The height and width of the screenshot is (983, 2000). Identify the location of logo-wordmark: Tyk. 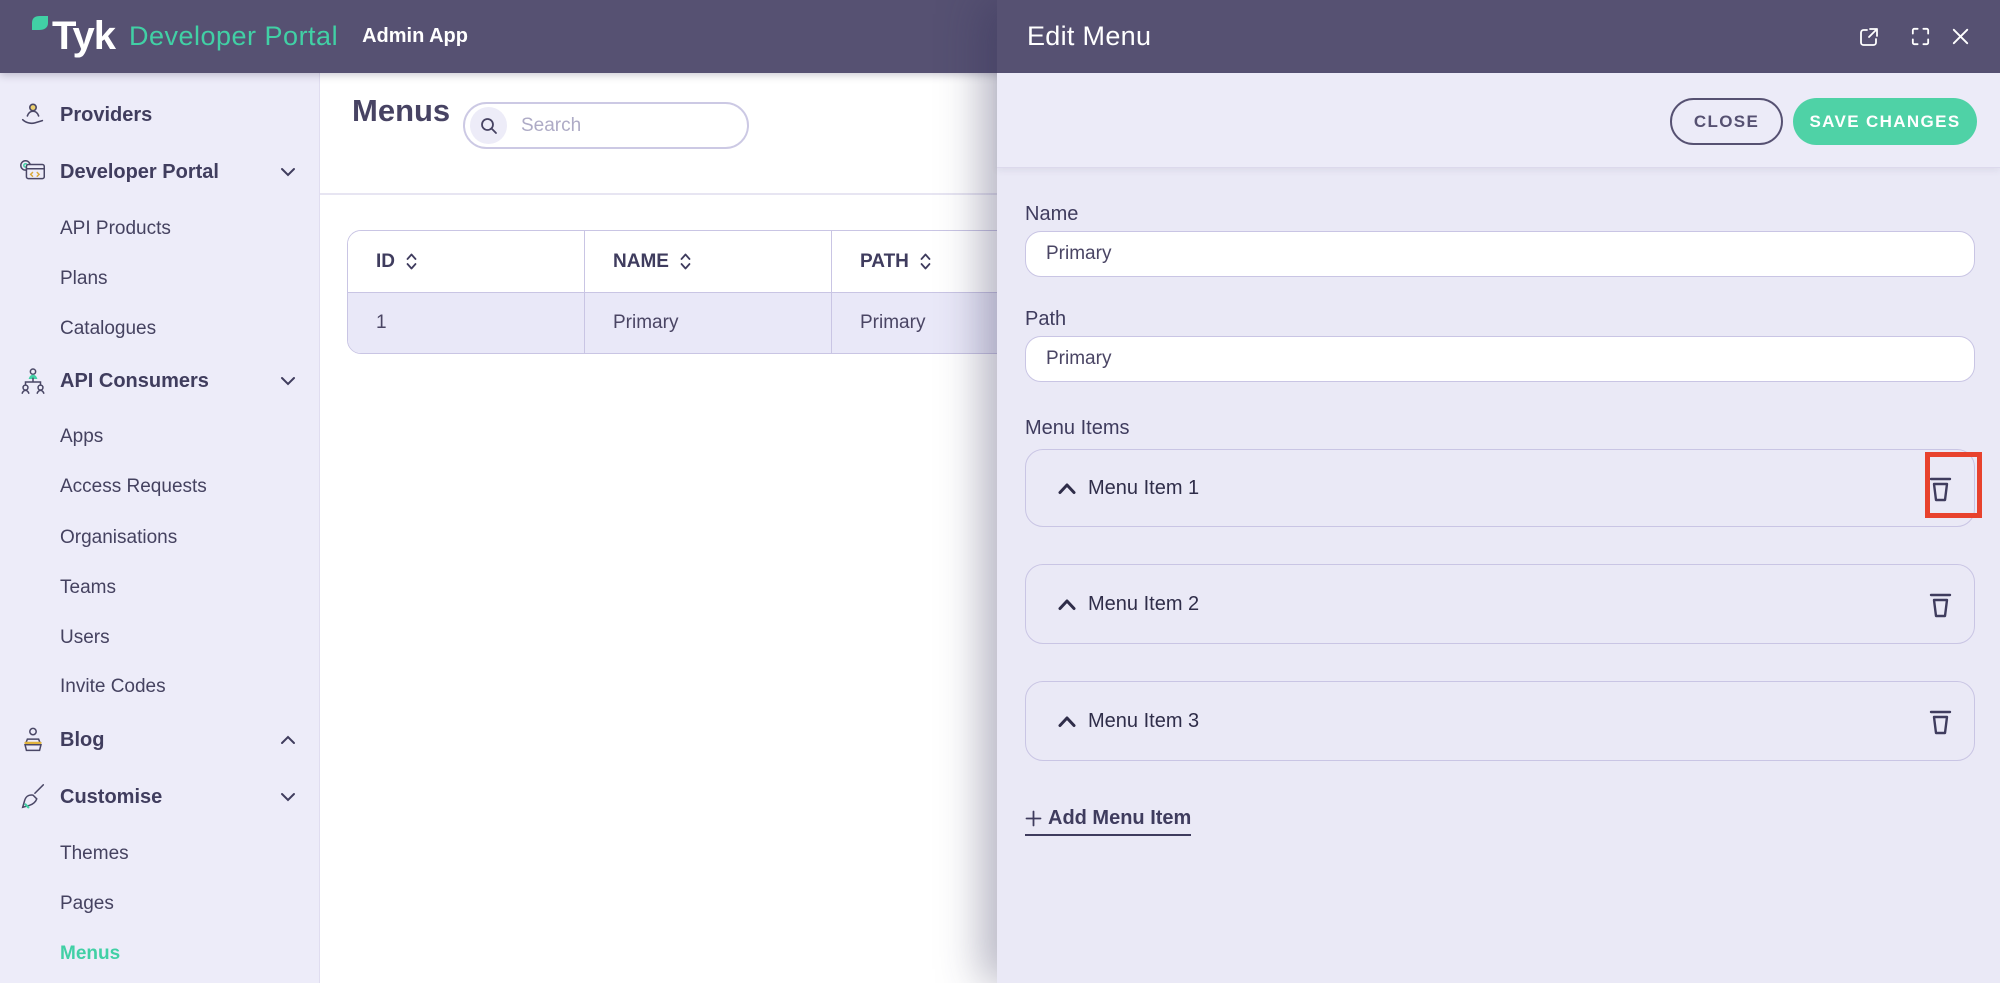
(84, 36).